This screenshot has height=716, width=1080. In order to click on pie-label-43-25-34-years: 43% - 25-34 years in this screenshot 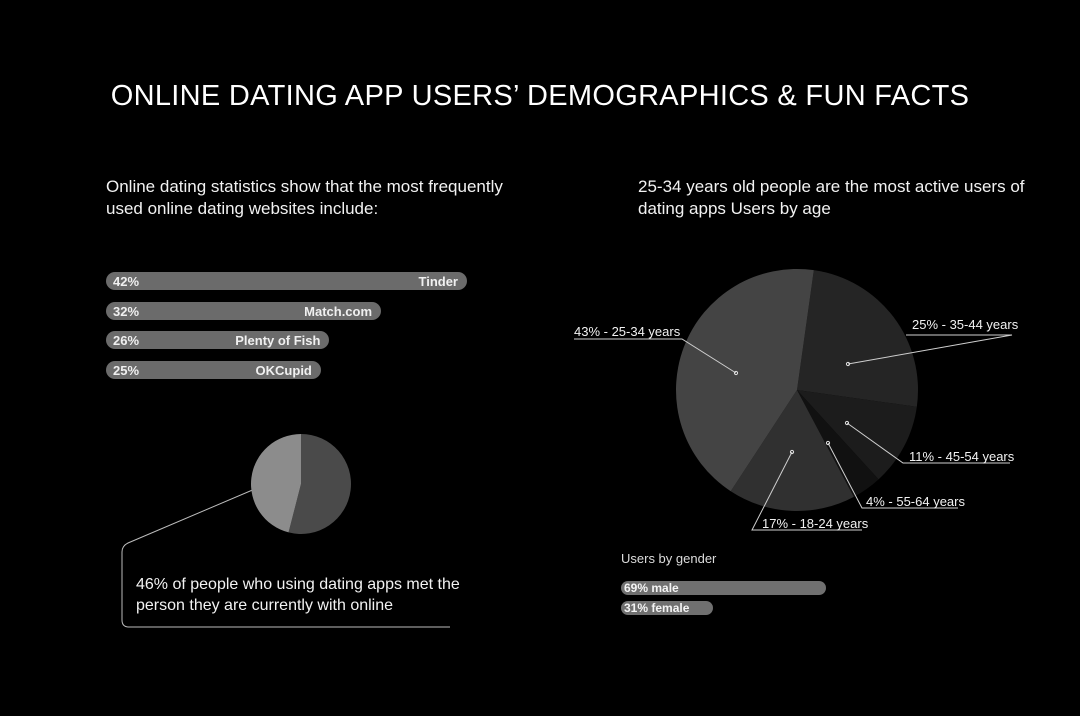, I will do `click(627, 331)`.